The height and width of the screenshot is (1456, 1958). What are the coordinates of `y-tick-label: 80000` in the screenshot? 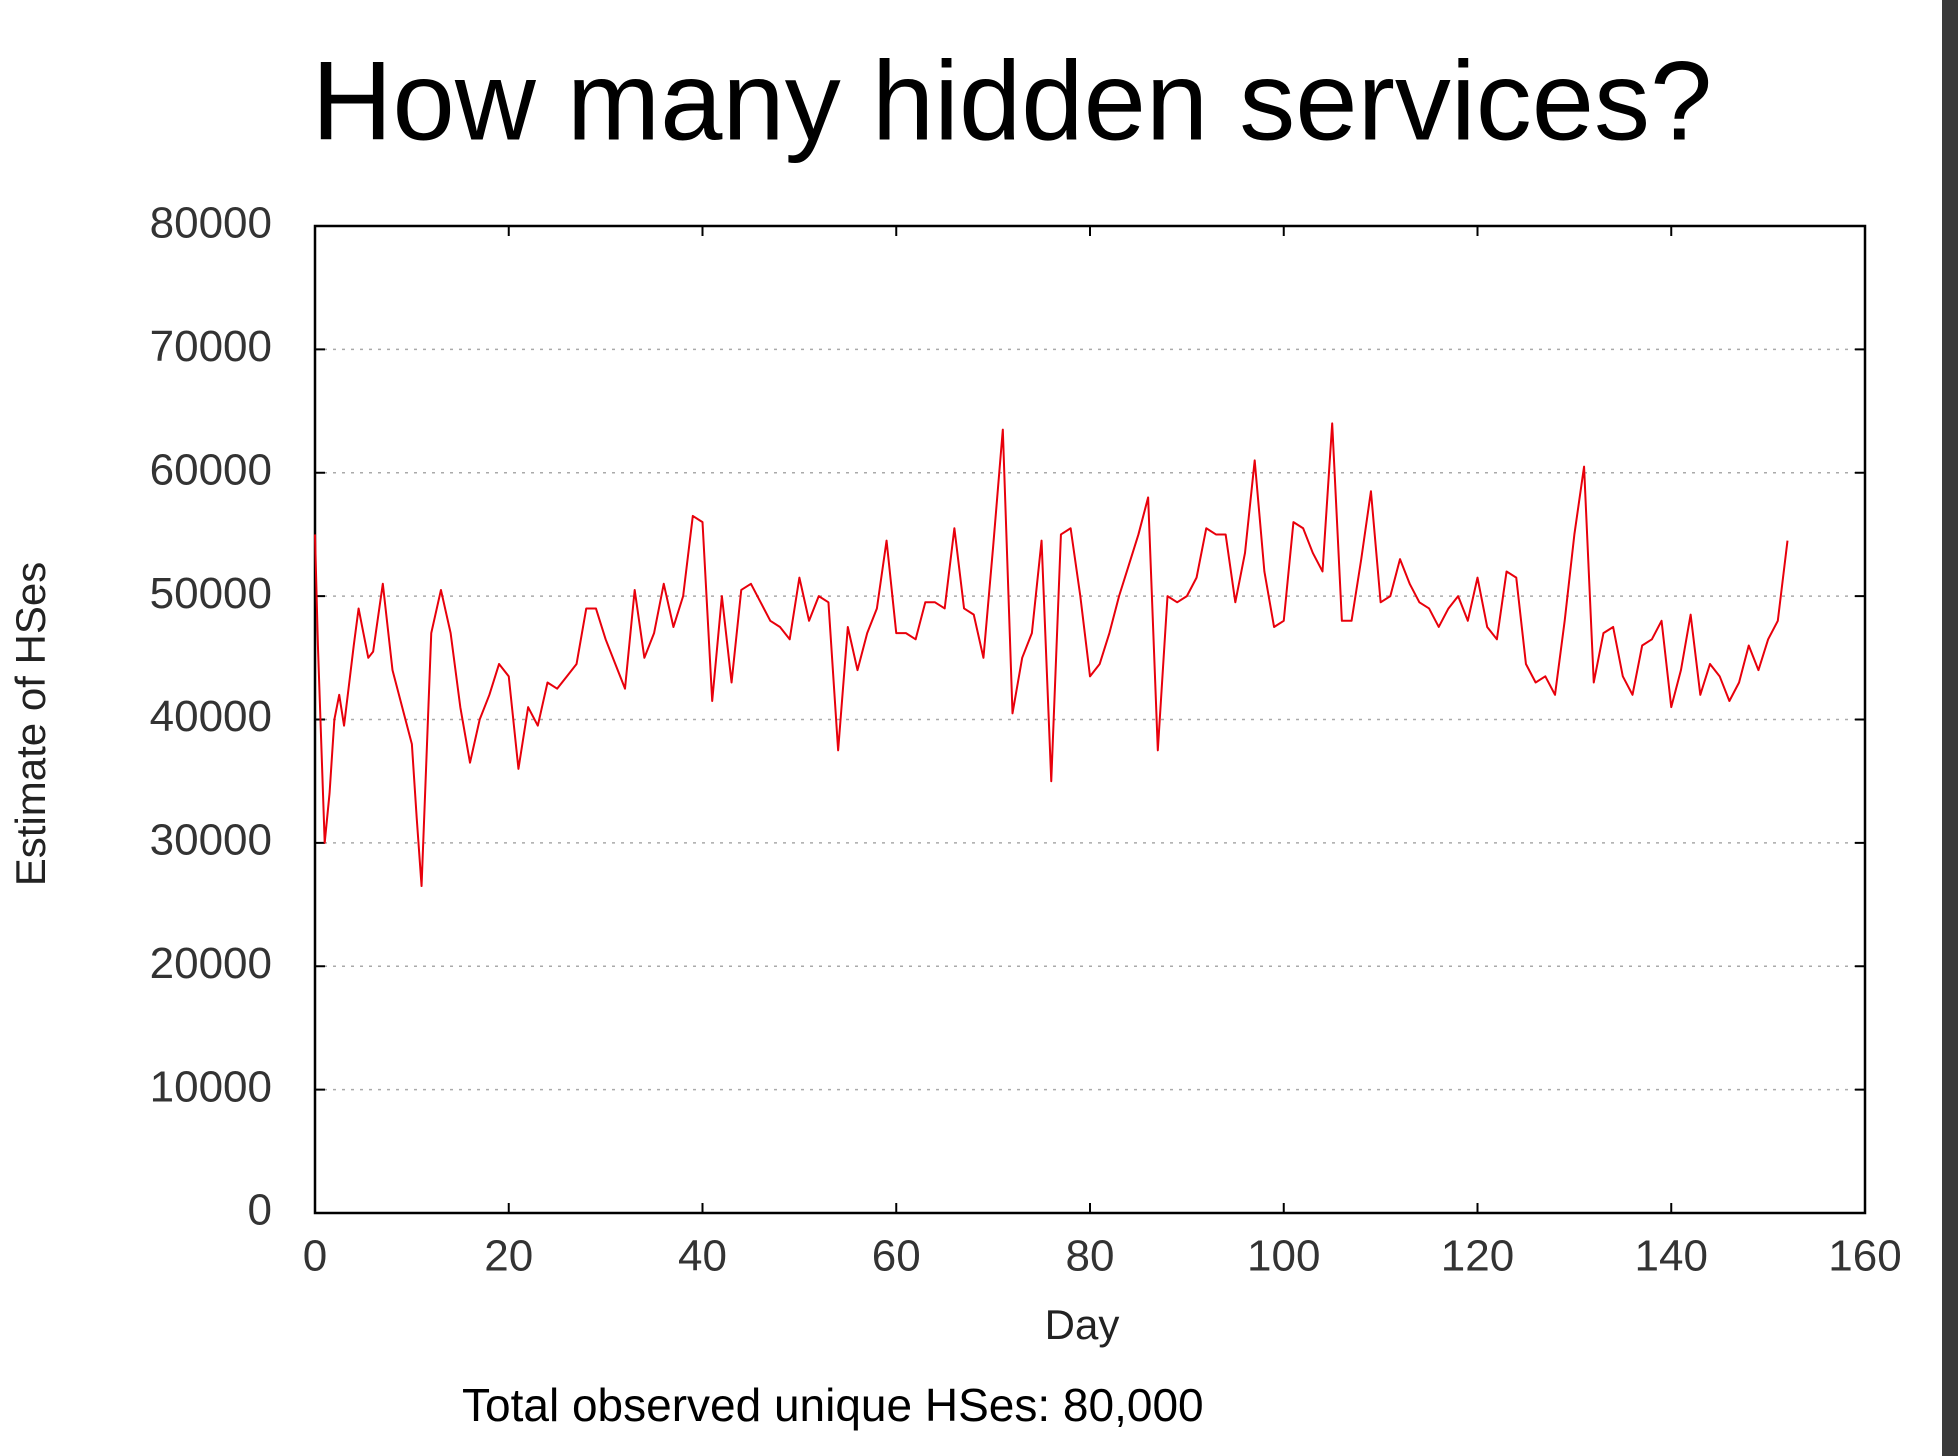 It's located at (211, 223).